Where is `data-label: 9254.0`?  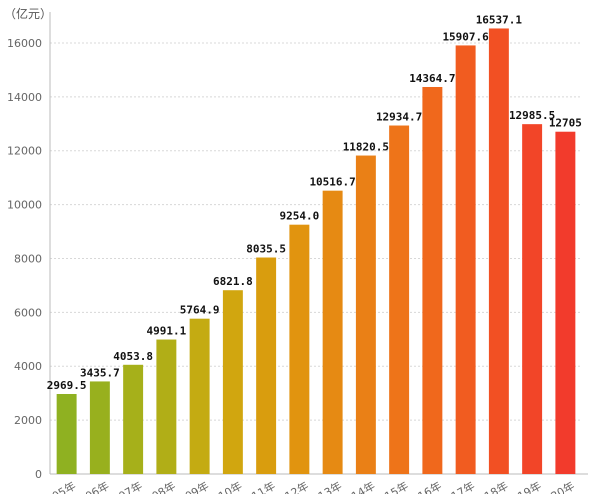 data-label: 9254.0 is located at coordinates (300, 216).